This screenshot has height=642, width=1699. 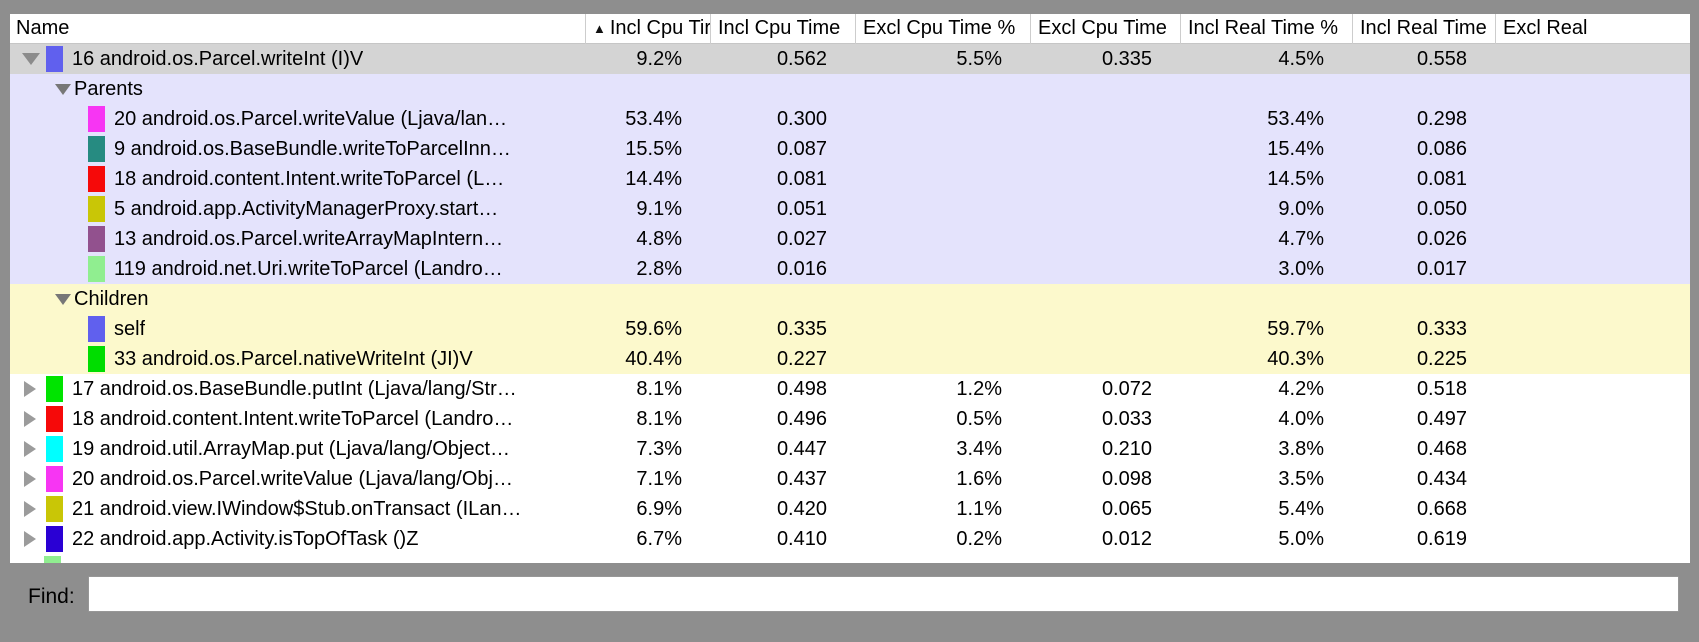 What do you see at coordinates (1441, 328) in the screenshot?
I see `cell-incl-real-time: 0.333` at bounding box center [1441, 328].